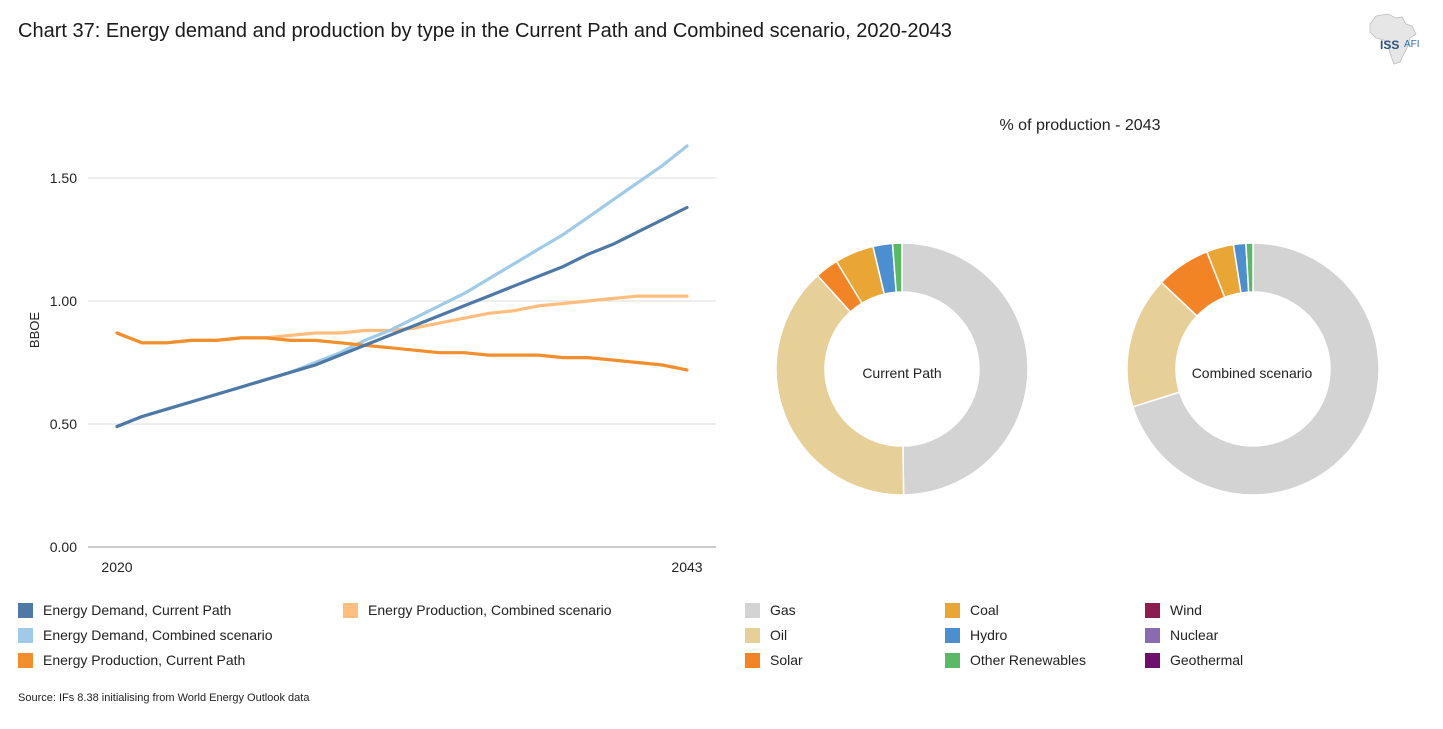 This screenshot has width=1443, height=729. I want to click on legend-item-energy-demand-current-path: Energy Demand, Current Path, so click(124, 610).